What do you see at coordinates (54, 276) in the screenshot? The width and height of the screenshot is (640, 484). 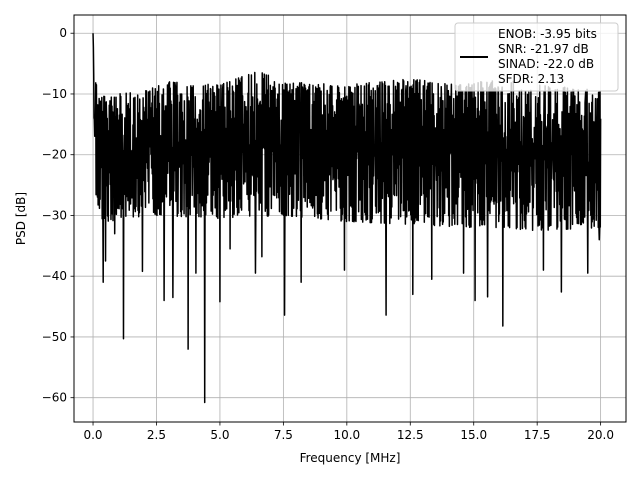 I see `y-tick-label: −40` at bounding box center [54, 276].